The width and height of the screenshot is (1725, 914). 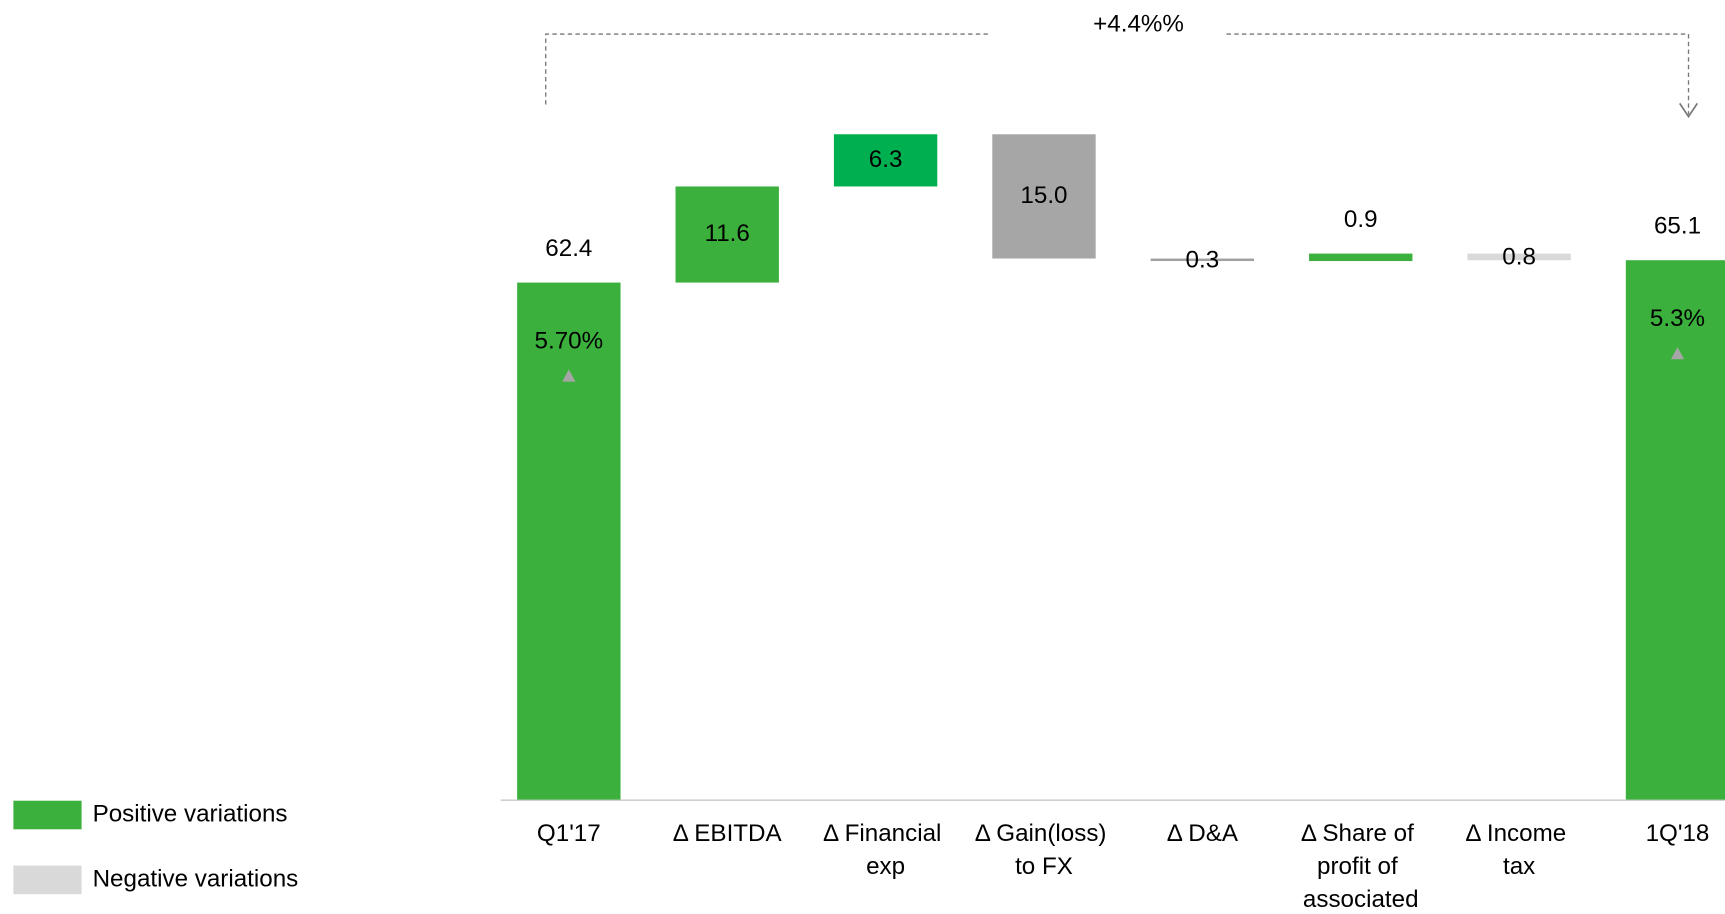 What do you see at coordinates (1361, 219) in the screenshot?
I see `value-label: 0.9` at bounding box center [1361, 219].